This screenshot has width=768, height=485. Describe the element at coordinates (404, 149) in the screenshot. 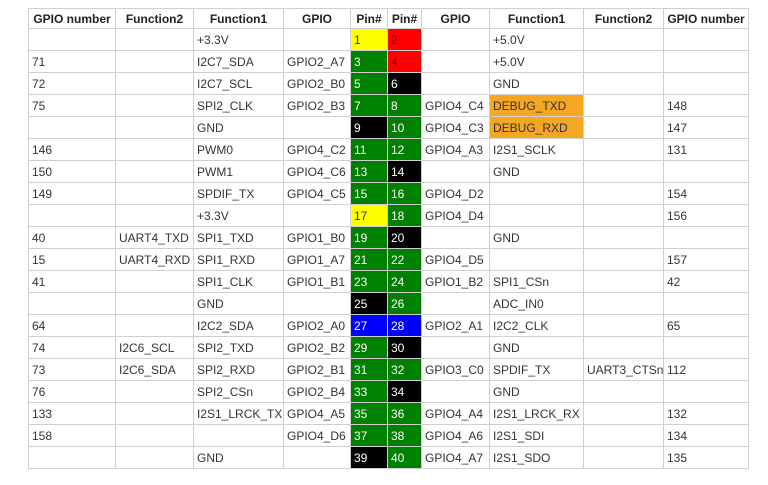

I see `pin-cell: 12` at that location.